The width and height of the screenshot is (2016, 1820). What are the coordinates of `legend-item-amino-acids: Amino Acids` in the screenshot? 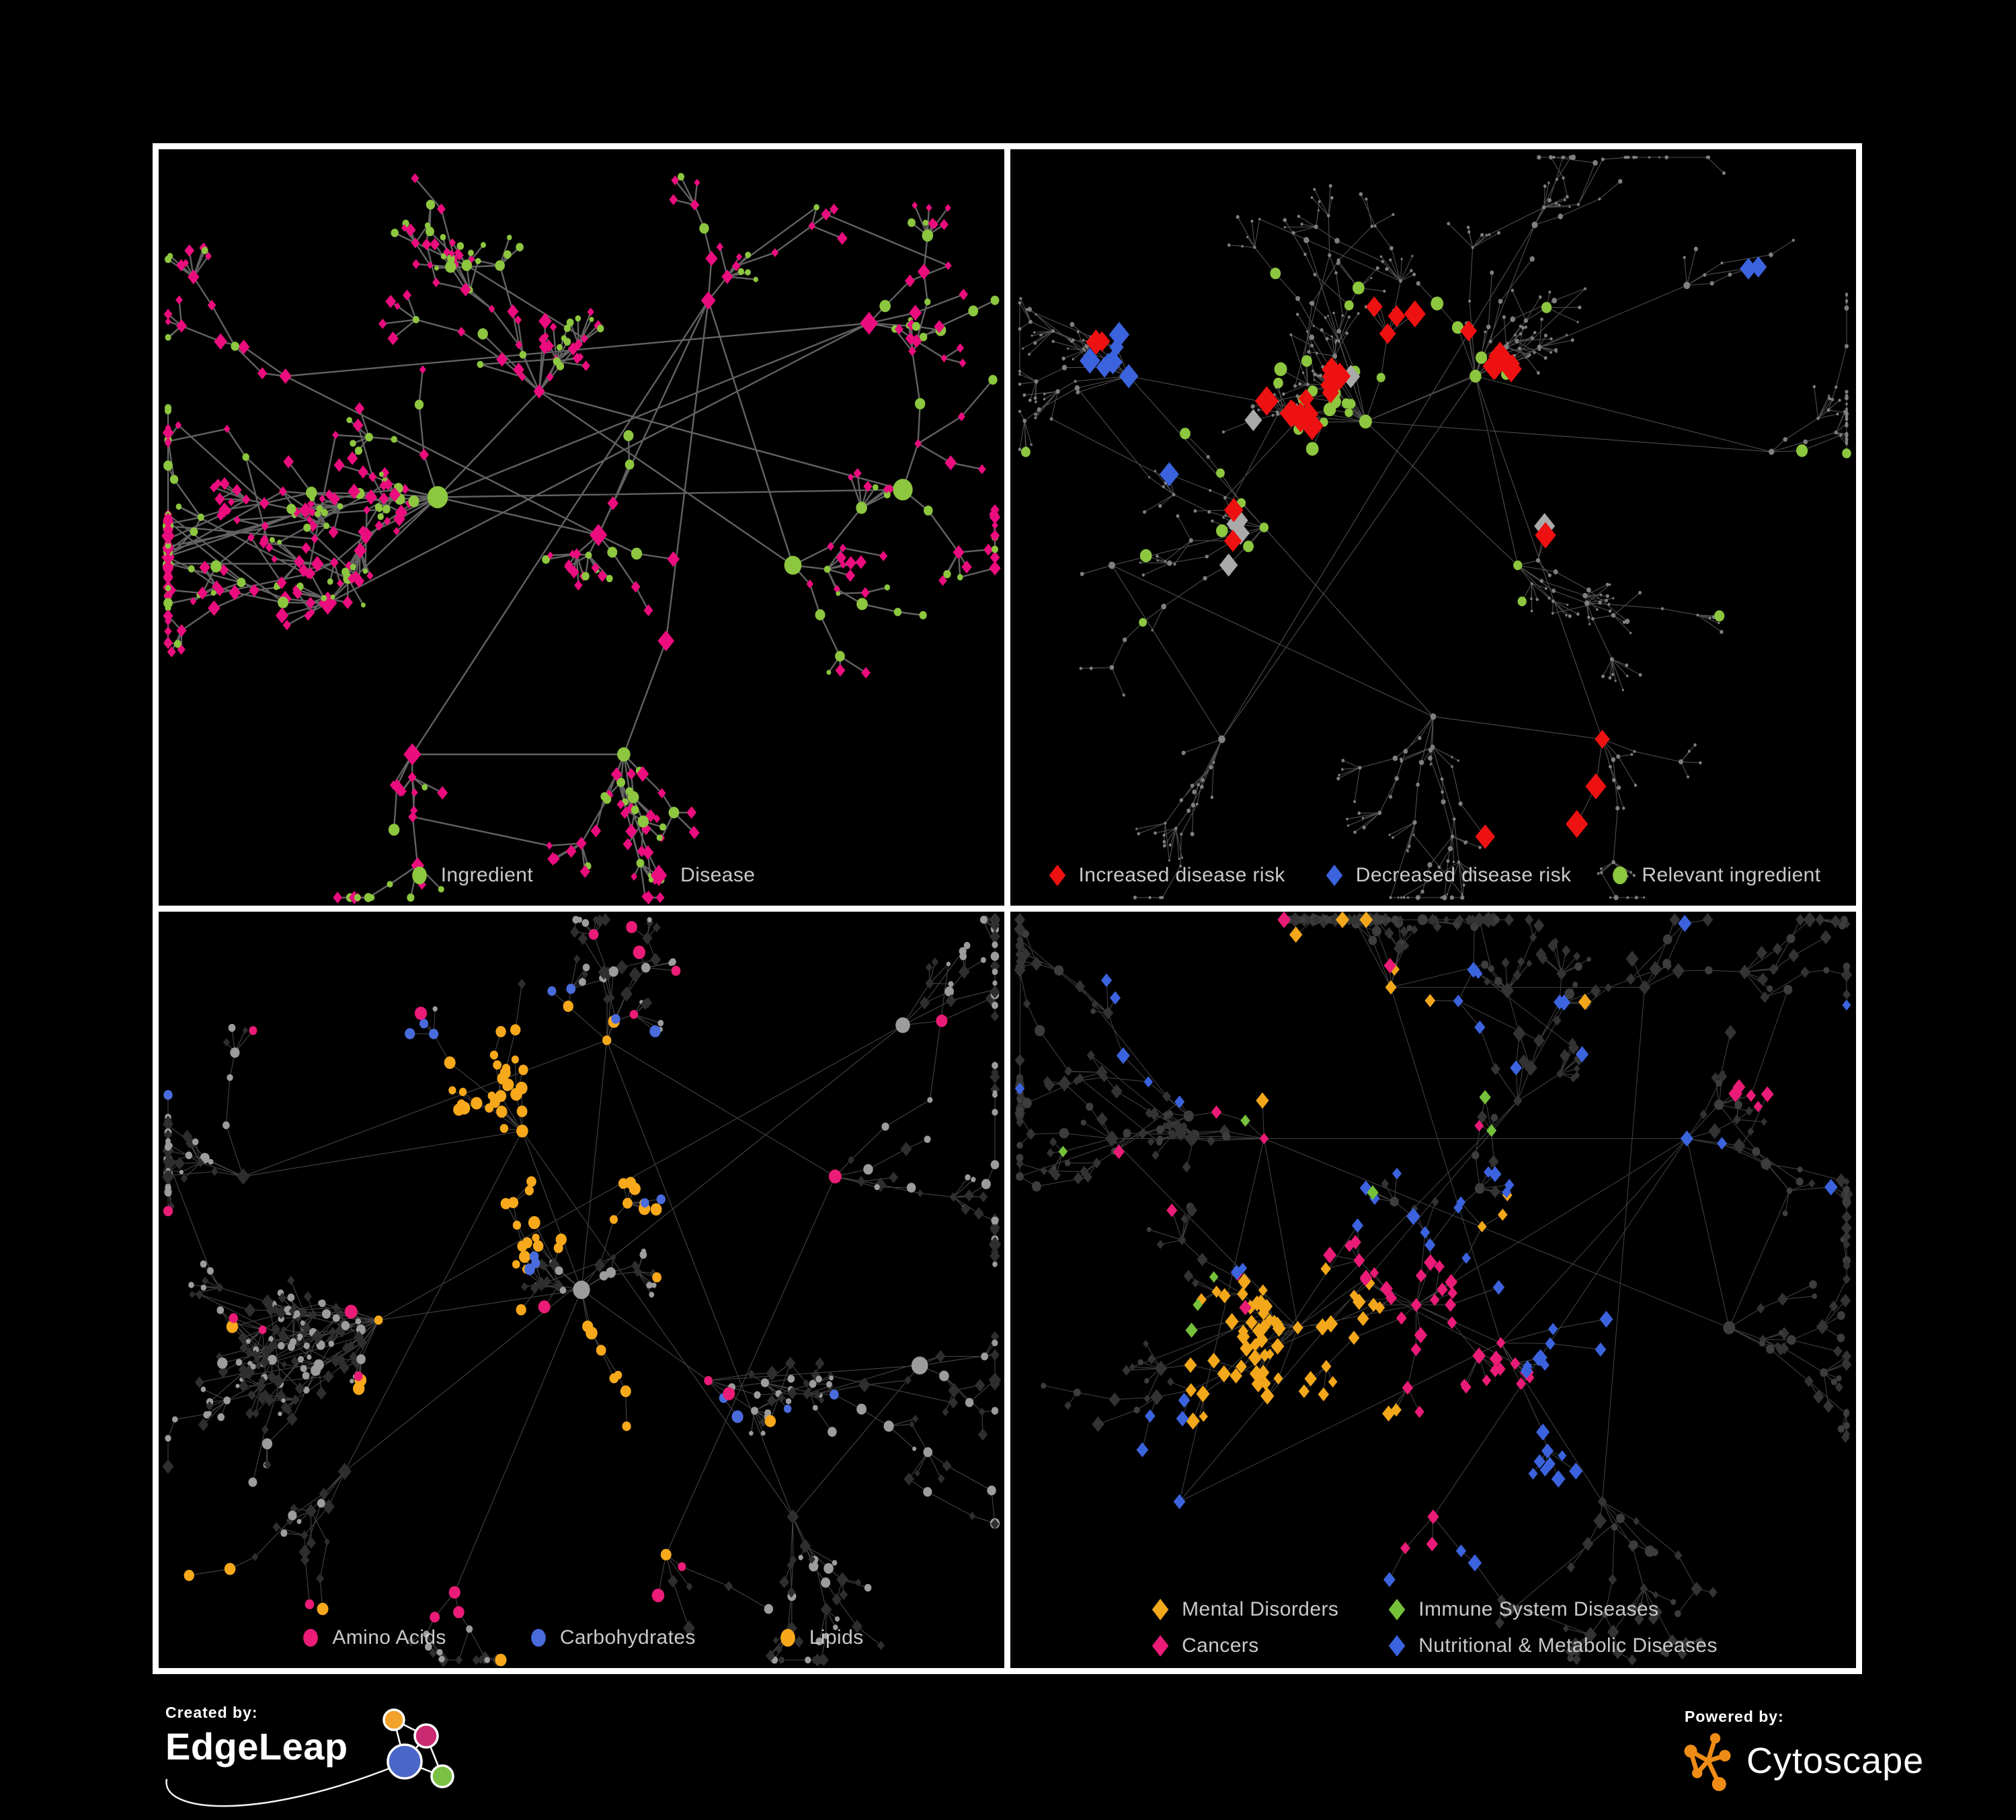 It's located at (372, 1638).